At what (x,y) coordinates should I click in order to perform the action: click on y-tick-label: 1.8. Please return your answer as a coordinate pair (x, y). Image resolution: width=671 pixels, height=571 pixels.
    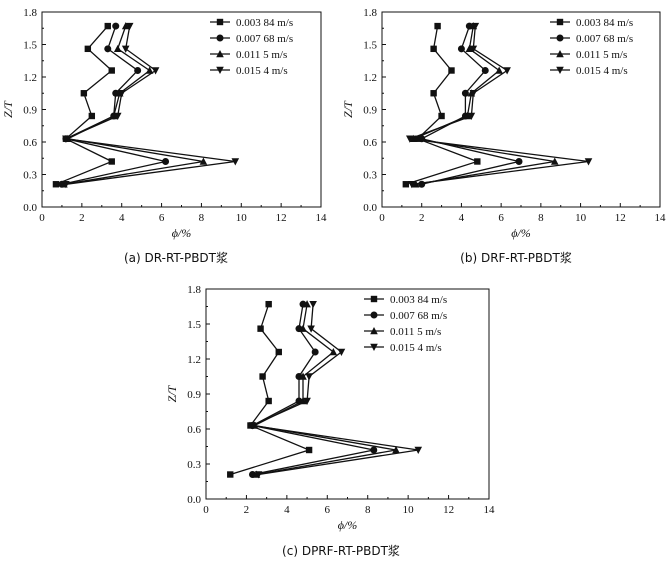
    Looking at the image, I should click on (30, 13).